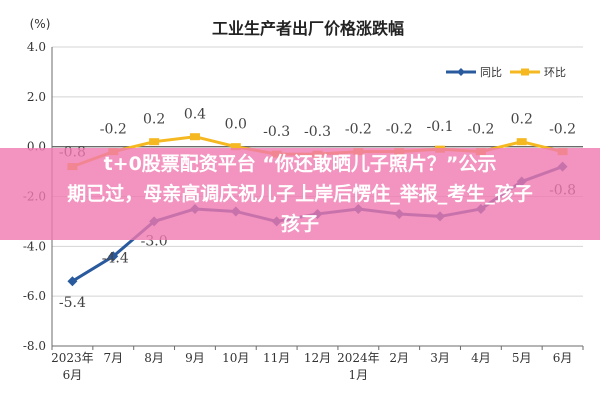  Describe the element at coordinates (195, 358) in the screenshot. I see `x-tick-label: 9月` at that location.